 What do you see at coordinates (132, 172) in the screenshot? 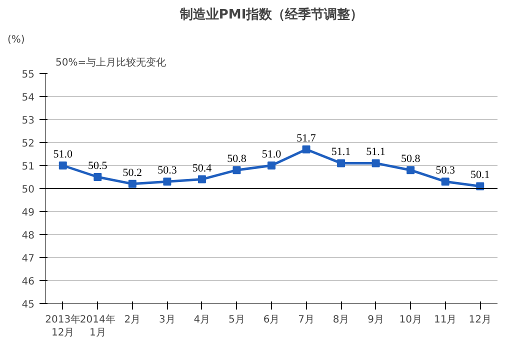
I see `data-label: 50.2` at bounding box center [132, 172].